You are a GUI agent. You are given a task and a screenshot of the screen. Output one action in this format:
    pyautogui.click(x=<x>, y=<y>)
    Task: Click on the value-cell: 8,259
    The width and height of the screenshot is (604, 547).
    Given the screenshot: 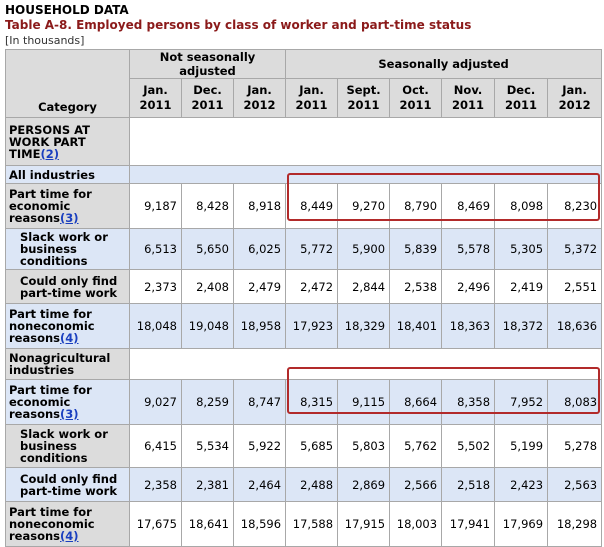 What is the action you would take?
    pyautogui.click(x=207, y=402)
    